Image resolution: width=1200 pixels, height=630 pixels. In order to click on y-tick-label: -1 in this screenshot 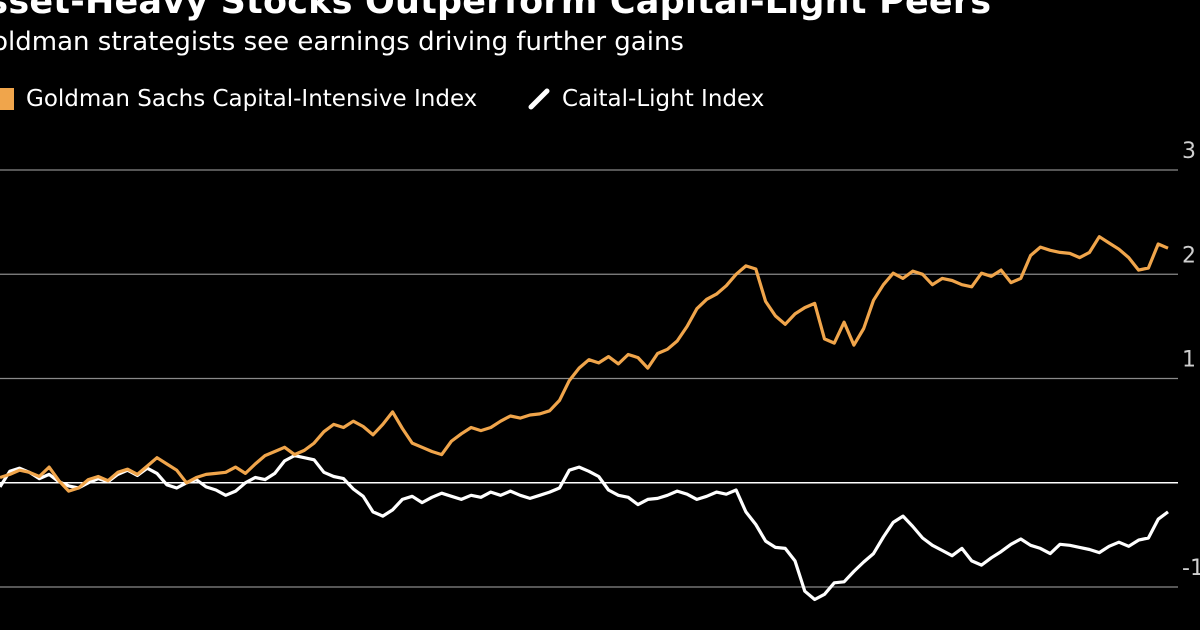, I will do `click(1191, 568)`.